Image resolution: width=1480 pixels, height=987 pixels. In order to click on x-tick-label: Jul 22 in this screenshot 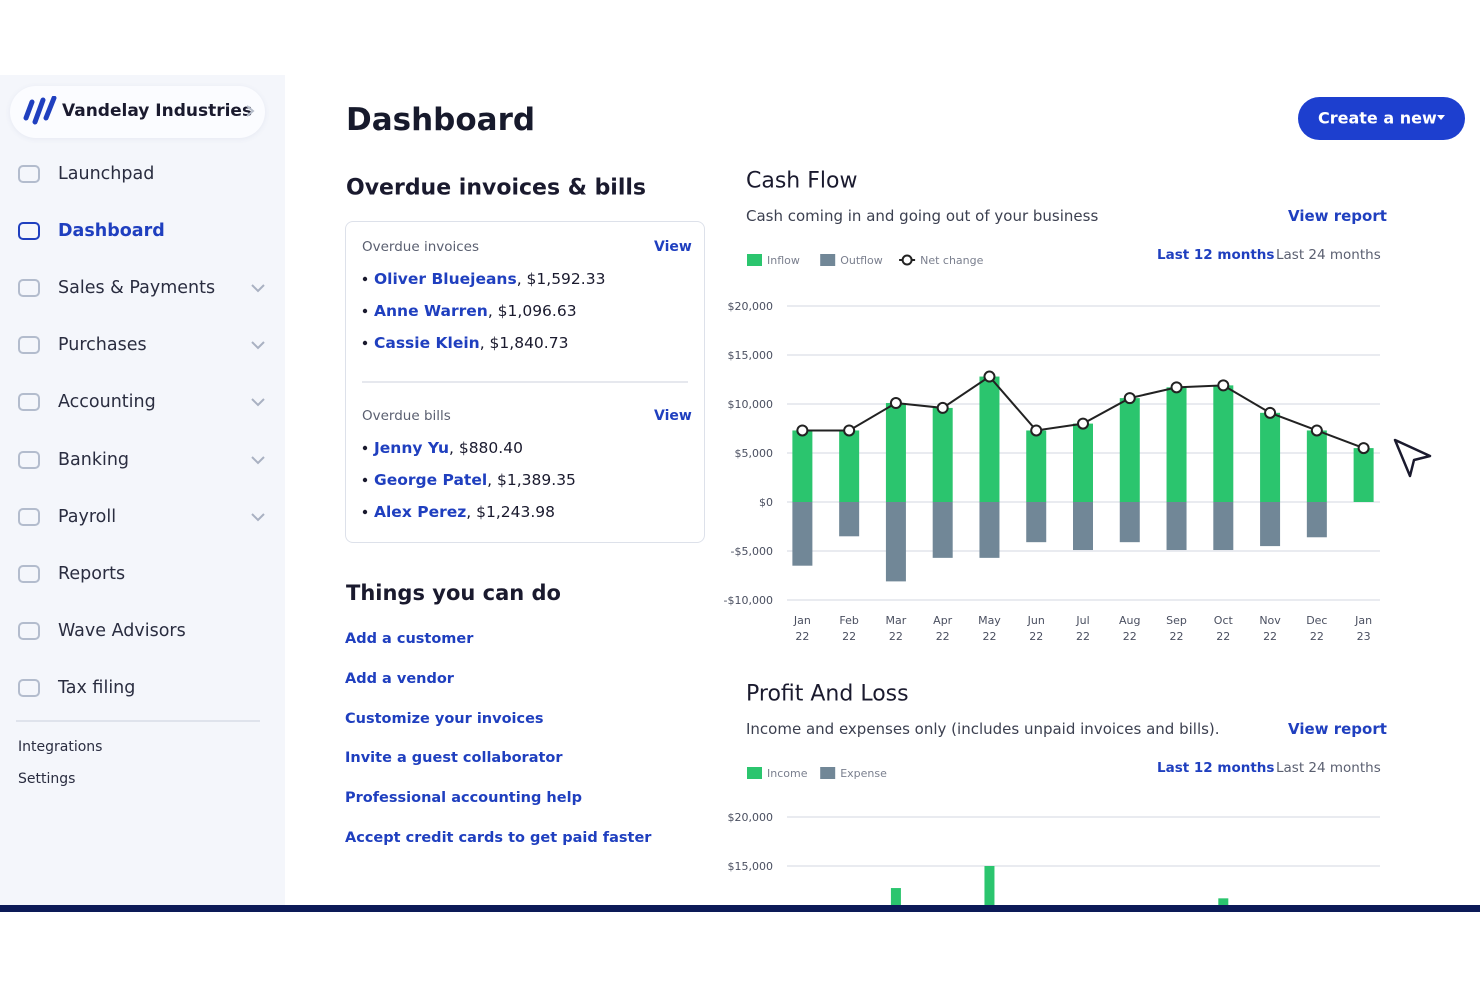, I will do `click(1082, 628)`.